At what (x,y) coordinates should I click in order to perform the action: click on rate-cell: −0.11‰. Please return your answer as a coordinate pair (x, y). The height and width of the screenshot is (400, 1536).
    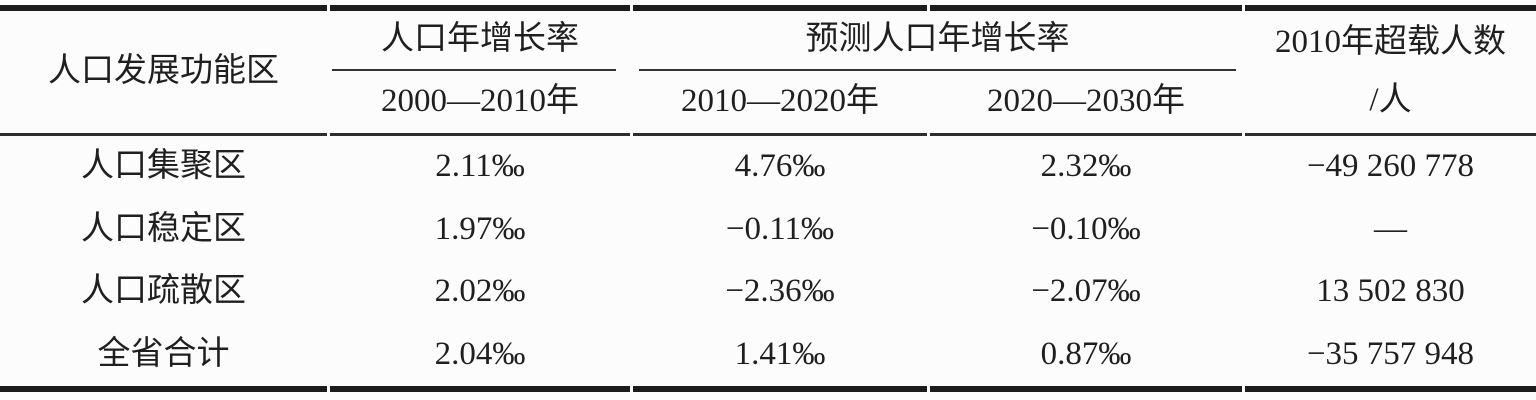
    Looking at the image, I should click on (780, 228).